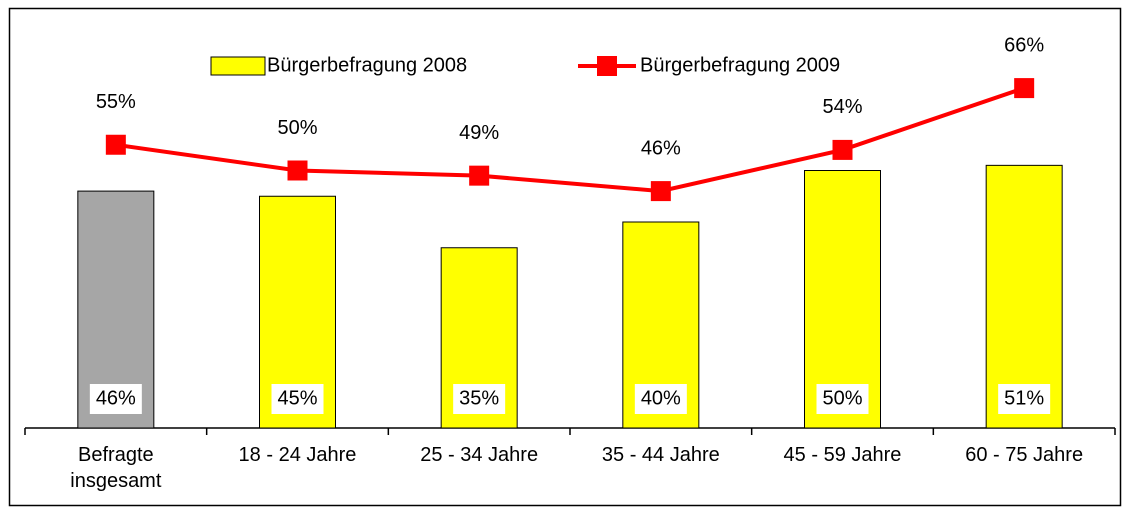  I want to click on x-tick-label: 60 - 75 Jahre, so click(1024, 455).